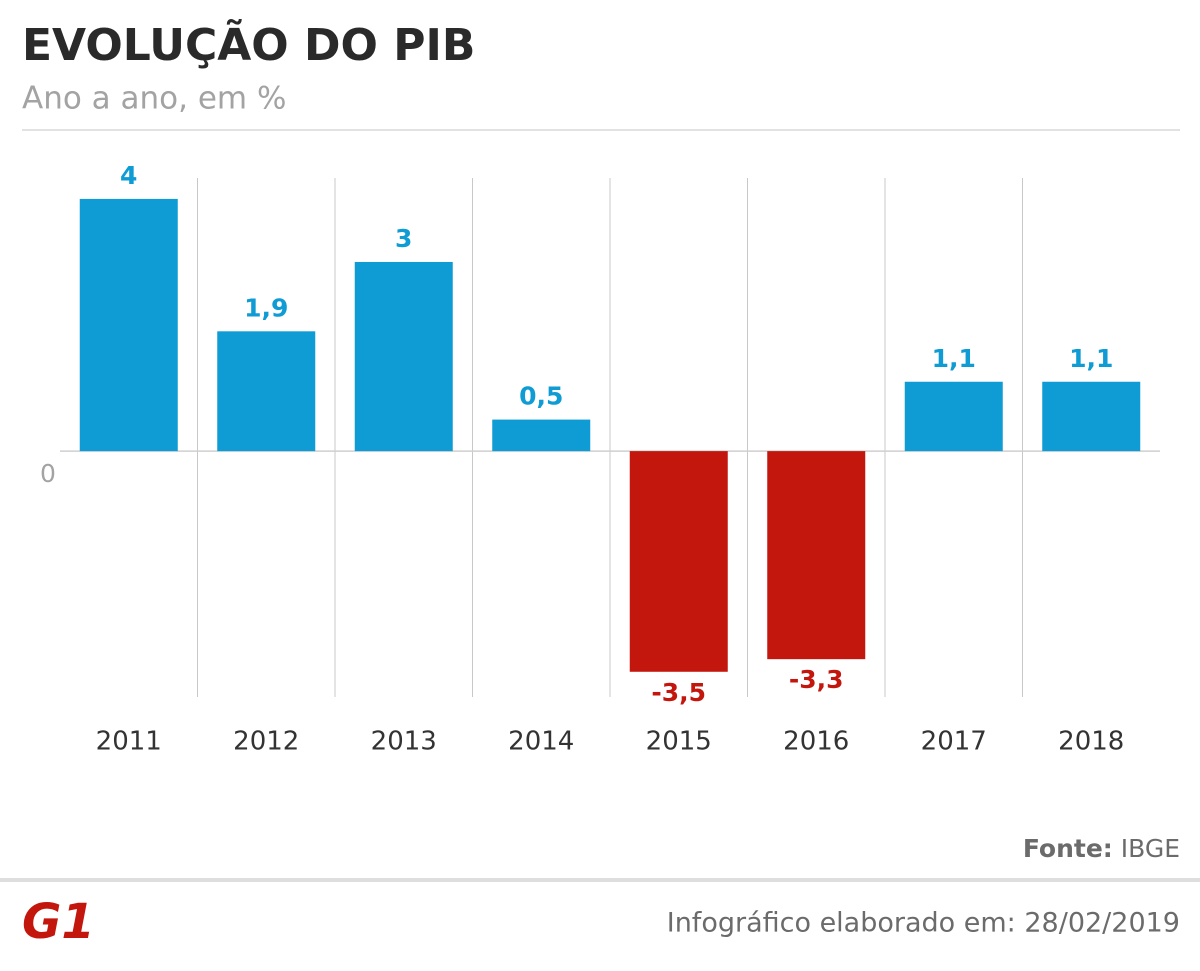  Describe the element at coordinates (1150, 848) in the screenshot. I see `source-name: IBGE` at that location.